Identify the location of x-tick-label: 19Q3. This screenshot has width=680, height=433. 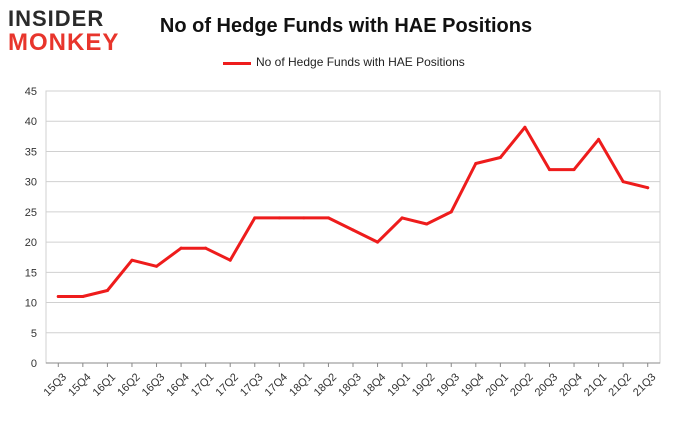
(449, 385).